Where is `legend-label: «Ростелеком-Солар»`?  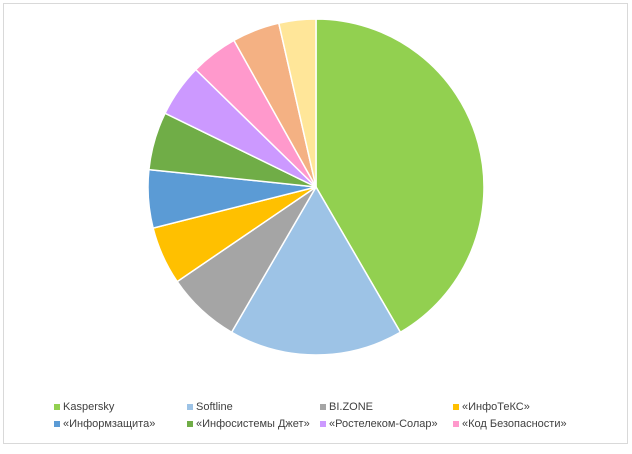
legend-label: «Ростелеком-Солар» is located at coordinates (383, 424).